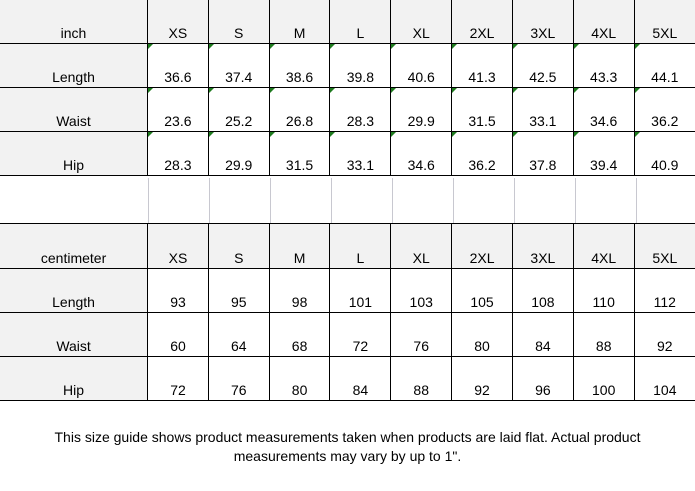 The width and height of the screenshot is (695, 491). Describe the element at coordinates (421, 65) in the screenshot. I see `measurement-cell: 40.6` at that location.